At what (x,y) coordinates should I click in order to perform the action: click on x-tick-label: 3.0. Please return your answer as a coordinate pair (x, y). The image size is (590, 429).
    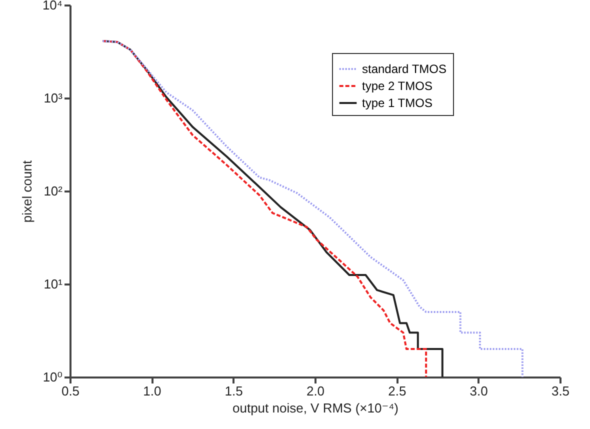
    Looking at the image, I should click on (479, 391).